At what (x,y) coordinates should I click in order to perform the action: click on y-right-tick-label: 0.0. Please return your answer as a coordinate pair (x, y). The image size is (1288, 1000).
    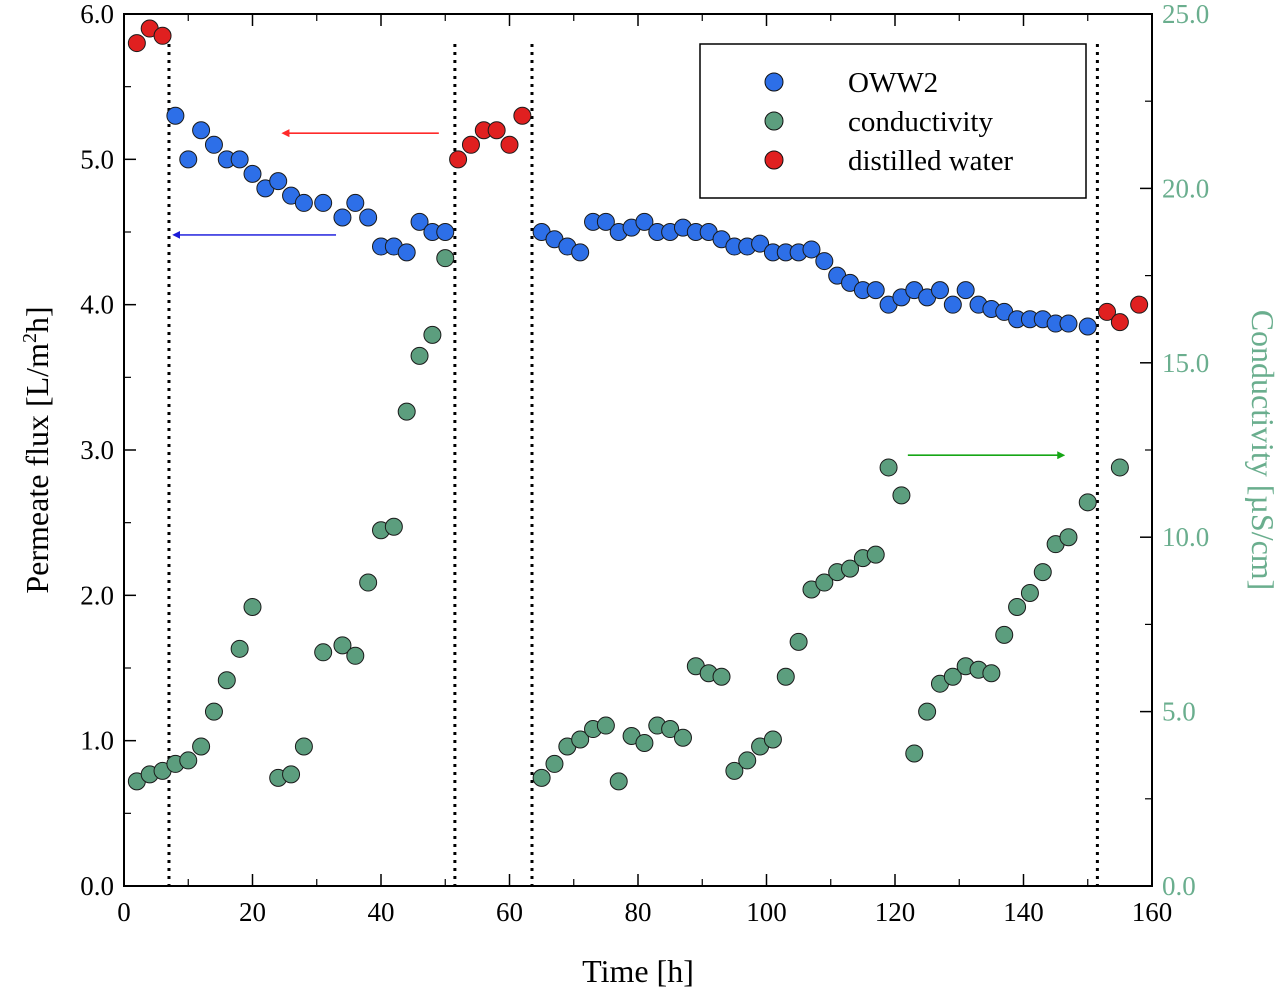
    Looking at the image, I should click on (1179, 886).